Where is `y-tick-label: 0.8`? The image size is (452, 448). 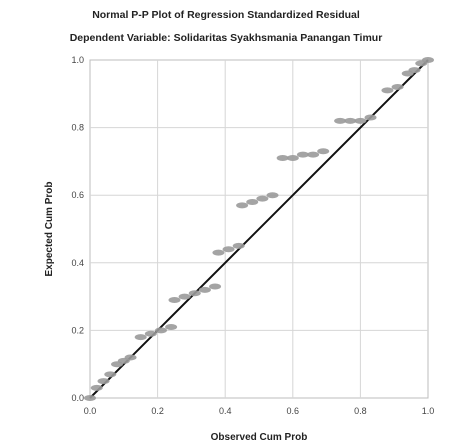
y-tick-label: 0.8 is located at coordinates (77, 128).